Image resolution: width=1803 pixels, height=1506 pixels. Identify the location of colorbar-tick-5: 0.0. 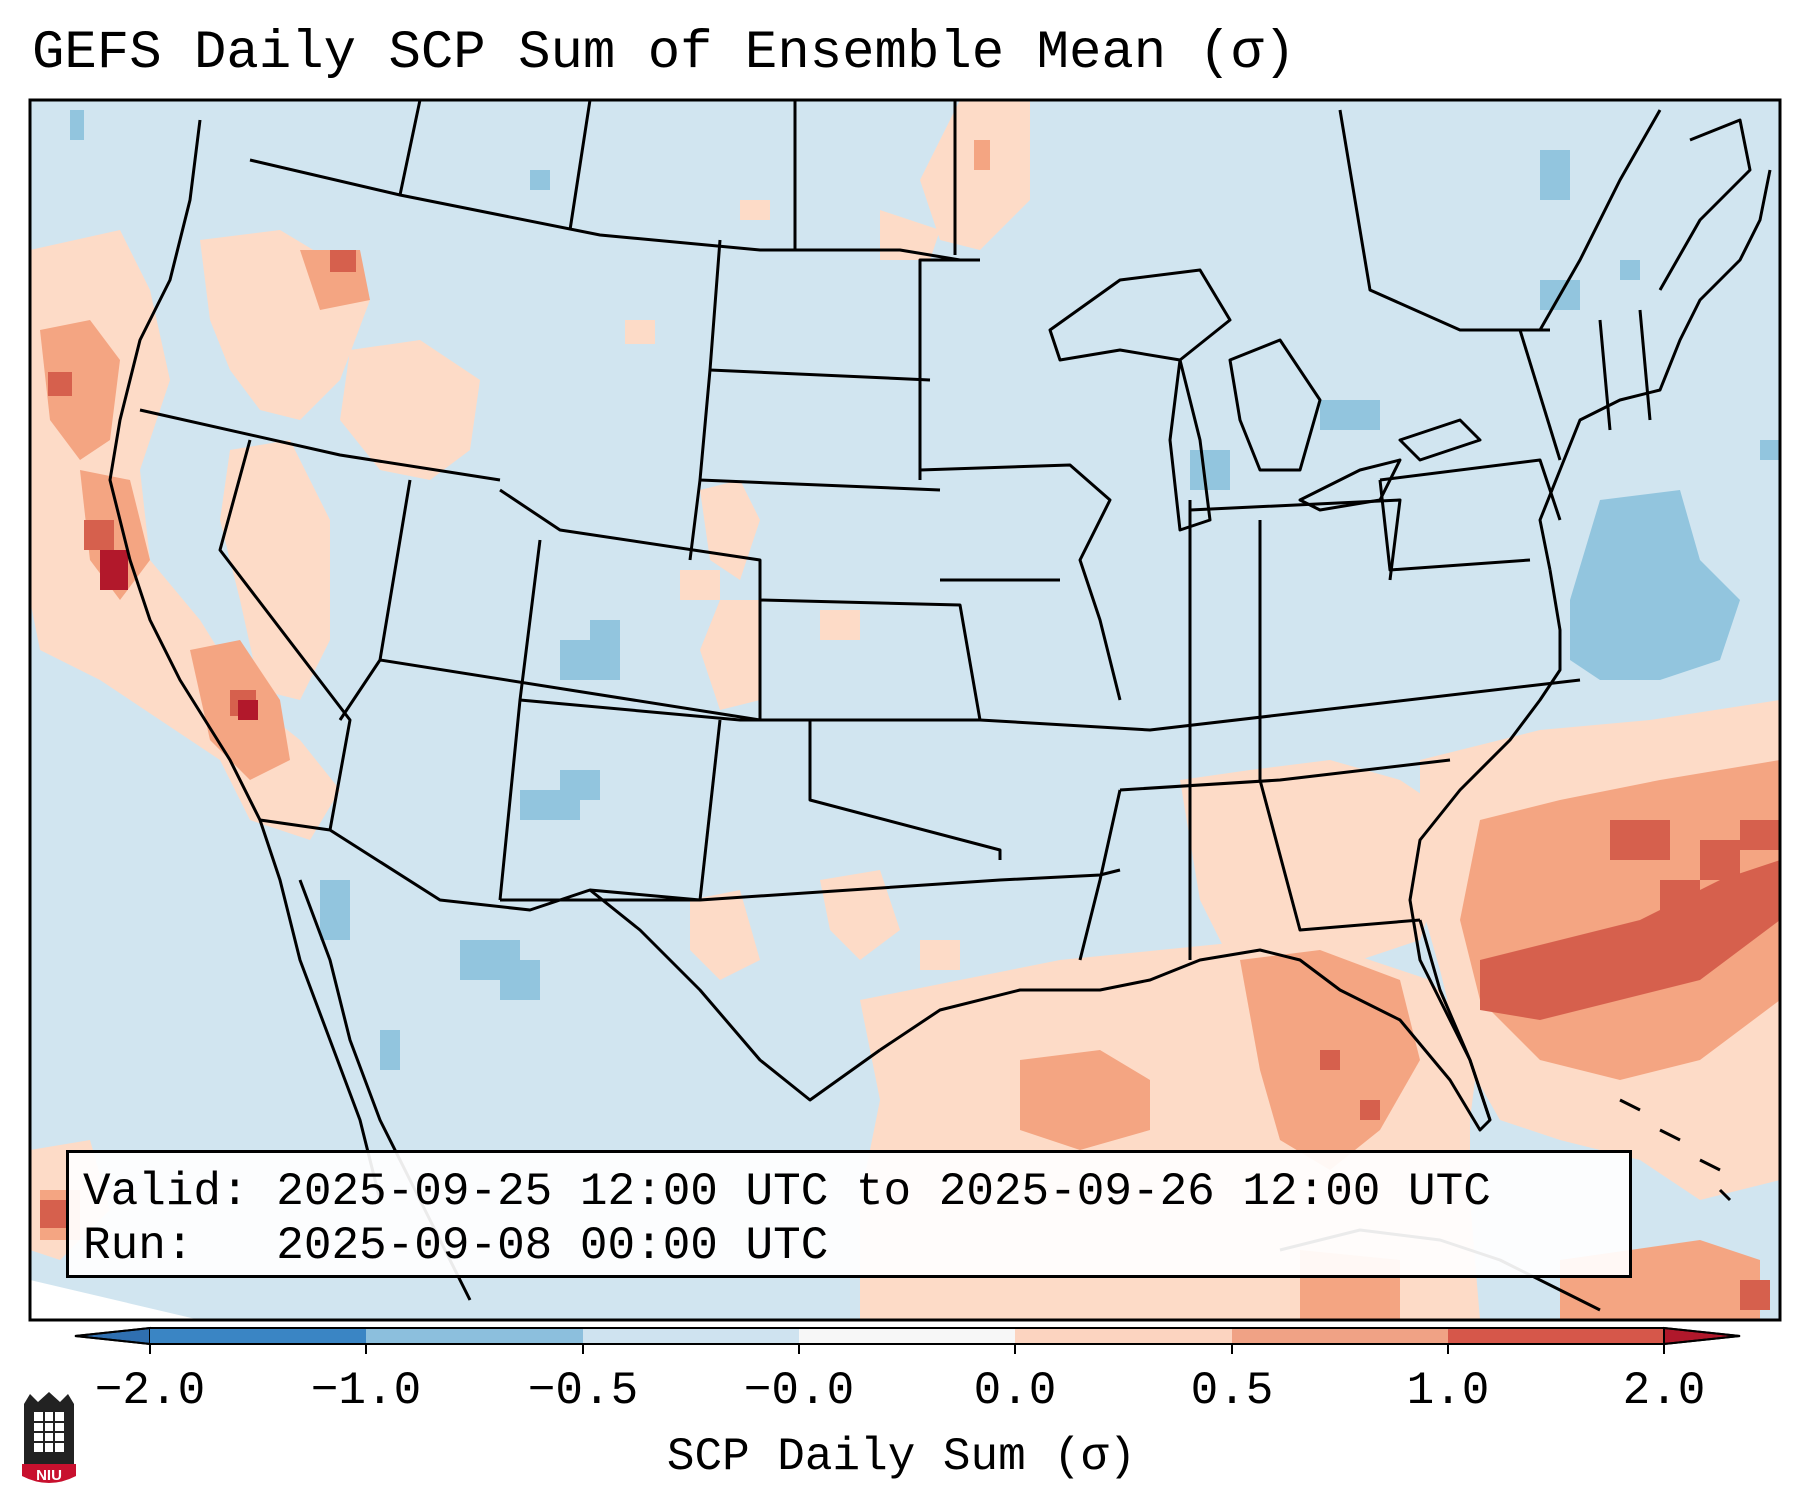
(1015, 1391).